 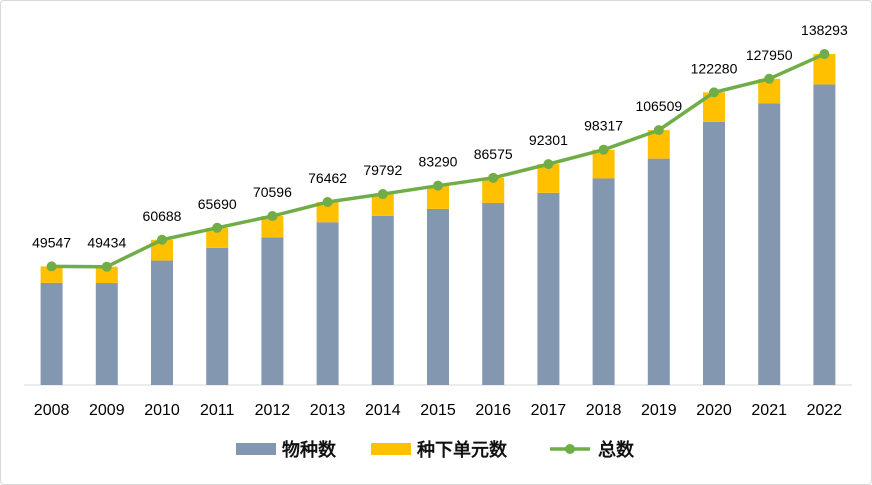 What do you see at coordinates (272, 311) in the screenshot?
I see `bar-species-2012` at bounding box center [272, 311].